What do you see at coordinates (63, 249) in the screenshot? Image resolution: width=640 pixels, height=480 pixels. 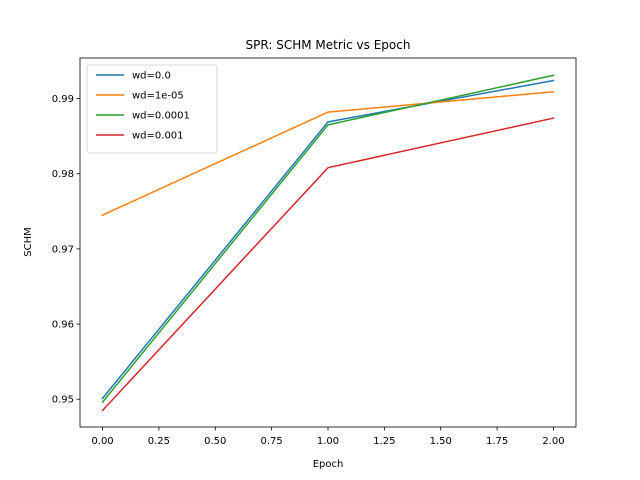 I see `y-tick-label: 0.97` at bounding box center [63, 249].